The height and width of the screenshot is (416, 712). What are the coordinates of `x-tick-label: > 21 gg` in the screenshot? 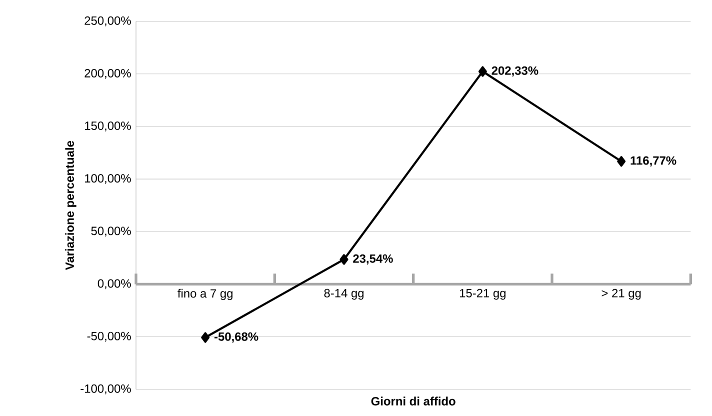 It's located at (621, 294).